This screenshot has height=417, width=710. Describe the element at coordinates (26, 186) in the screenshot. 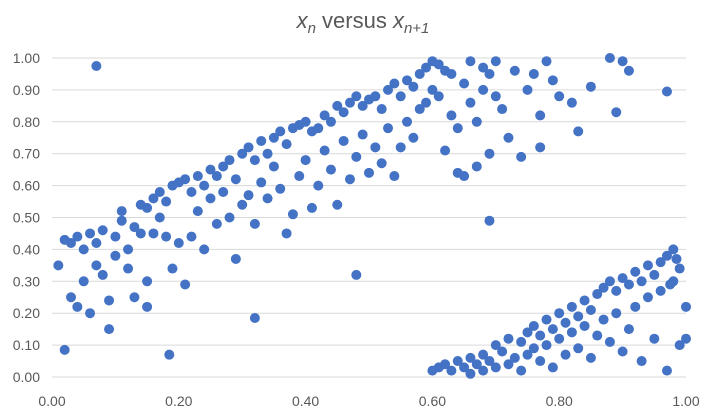

I see `y-tick-label: 0.60` at that location.